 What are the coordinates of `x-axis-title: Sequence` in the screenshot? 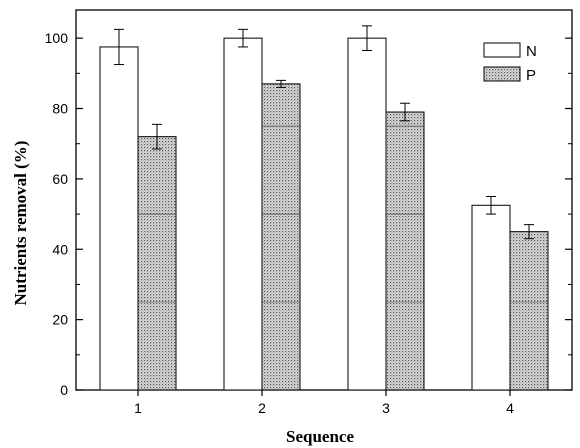 It's located at (320, 436).